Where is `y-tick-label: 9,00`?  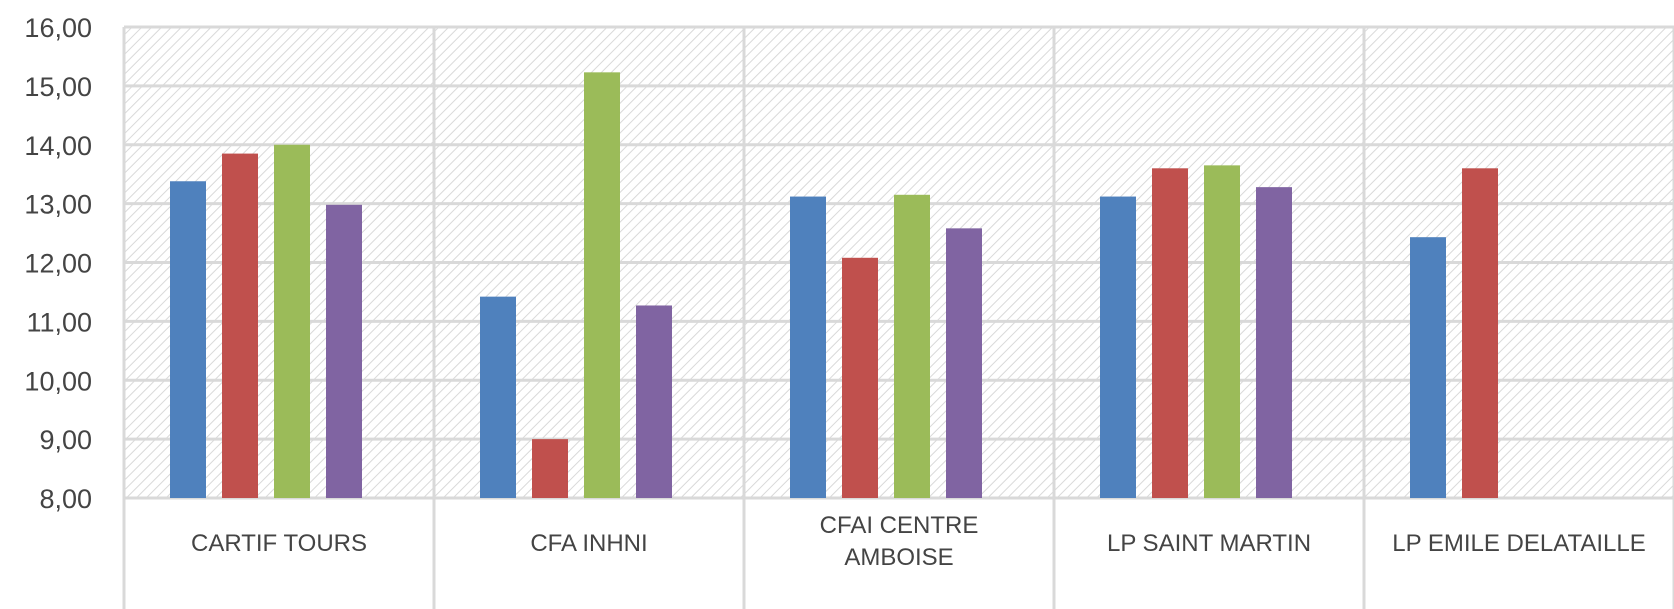 y-tick-label: 9,00 is located at coordinates (65, 440).